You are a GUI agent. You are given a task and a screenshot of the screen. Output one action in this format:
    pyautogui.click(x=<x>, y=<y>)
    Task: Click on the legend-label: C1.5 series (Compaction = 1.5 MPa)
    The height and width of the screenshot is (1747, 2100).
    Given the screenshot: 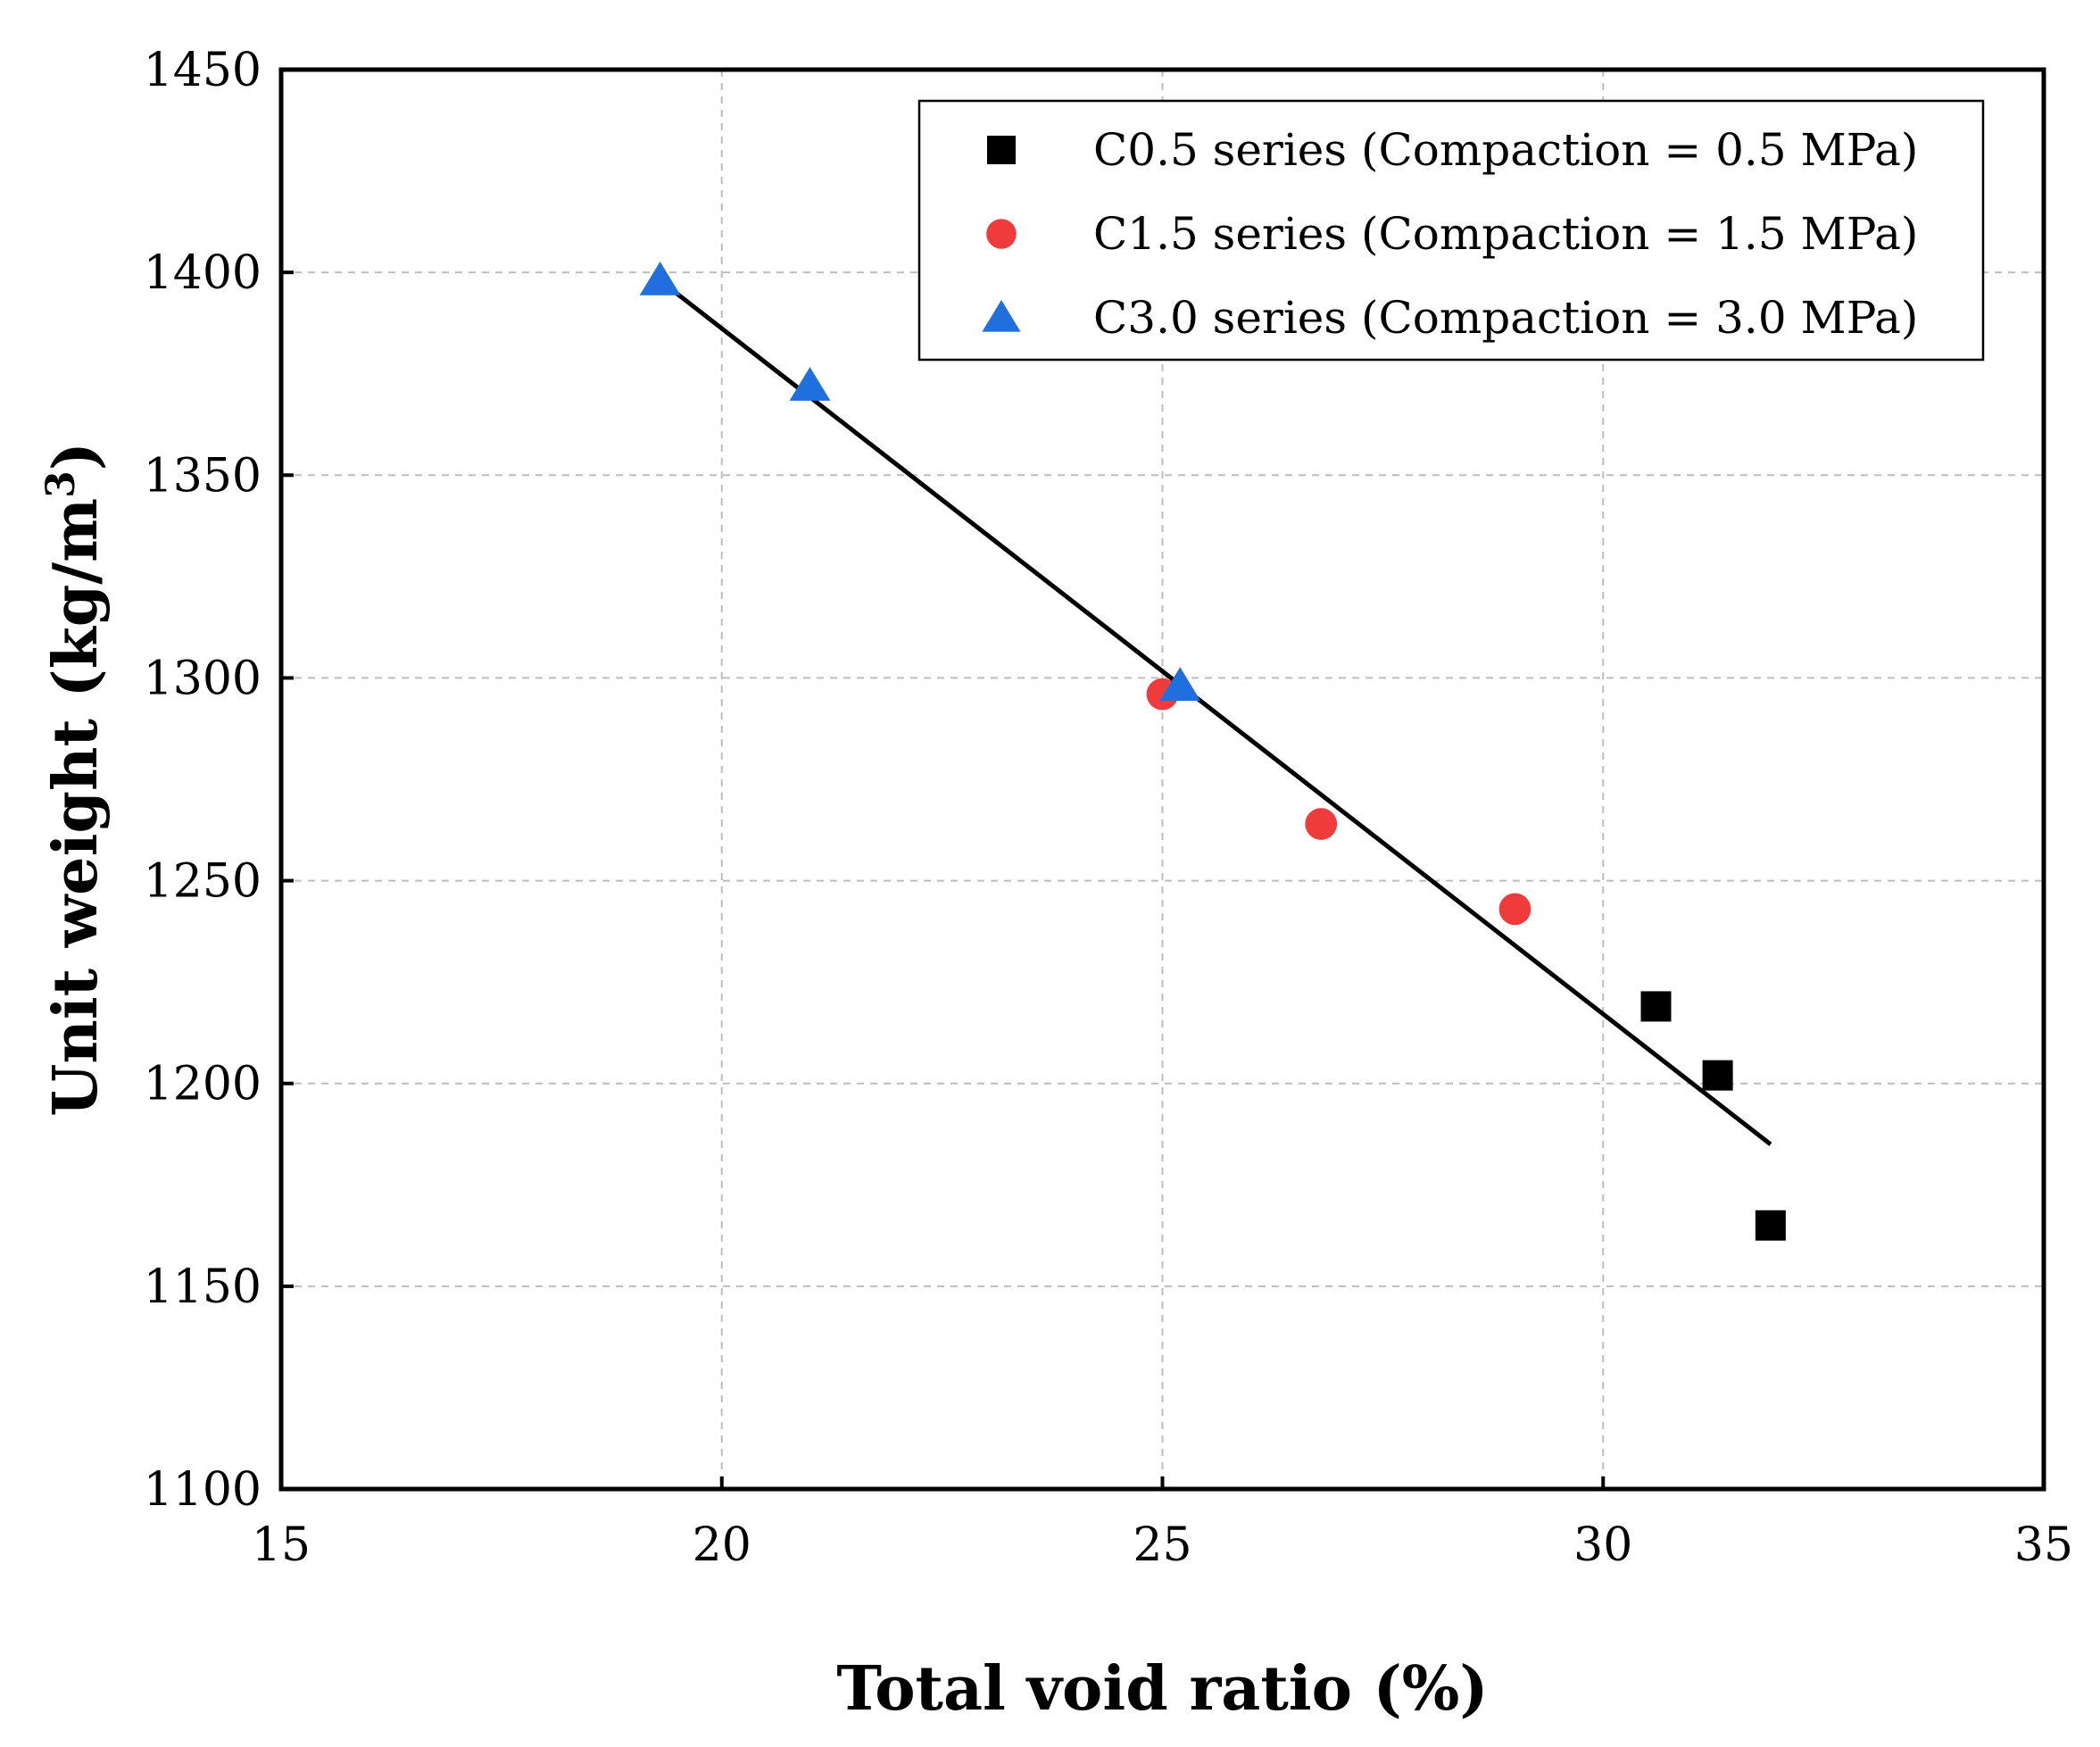 What is the action you would take?
    pyautogui.click(x=1505, y=234)
    